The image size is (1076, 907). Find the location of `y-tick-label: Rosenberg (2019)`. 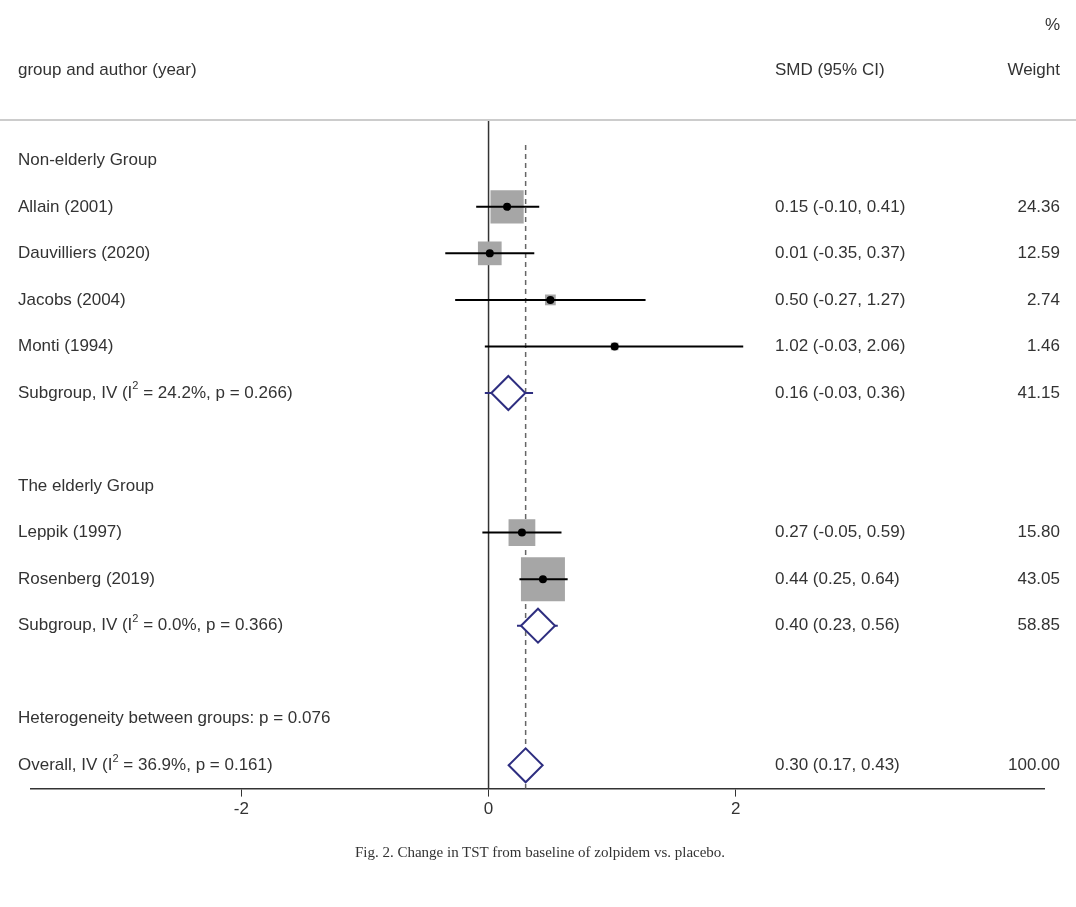

y-tick-label: Rosenberg (2019) is located at coordinates (87, 578).